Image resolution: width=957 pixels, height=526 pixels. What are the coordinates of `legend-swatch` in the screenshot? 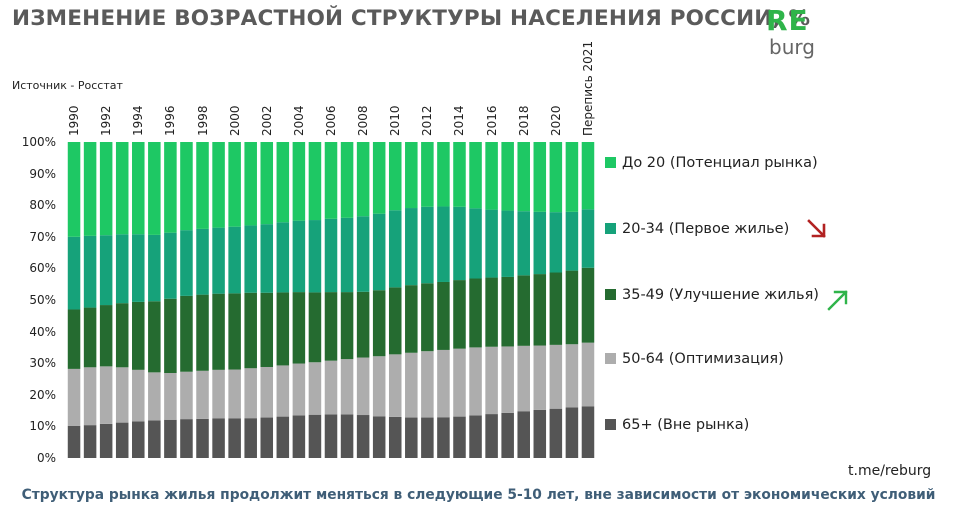 It's located at (610, 424).